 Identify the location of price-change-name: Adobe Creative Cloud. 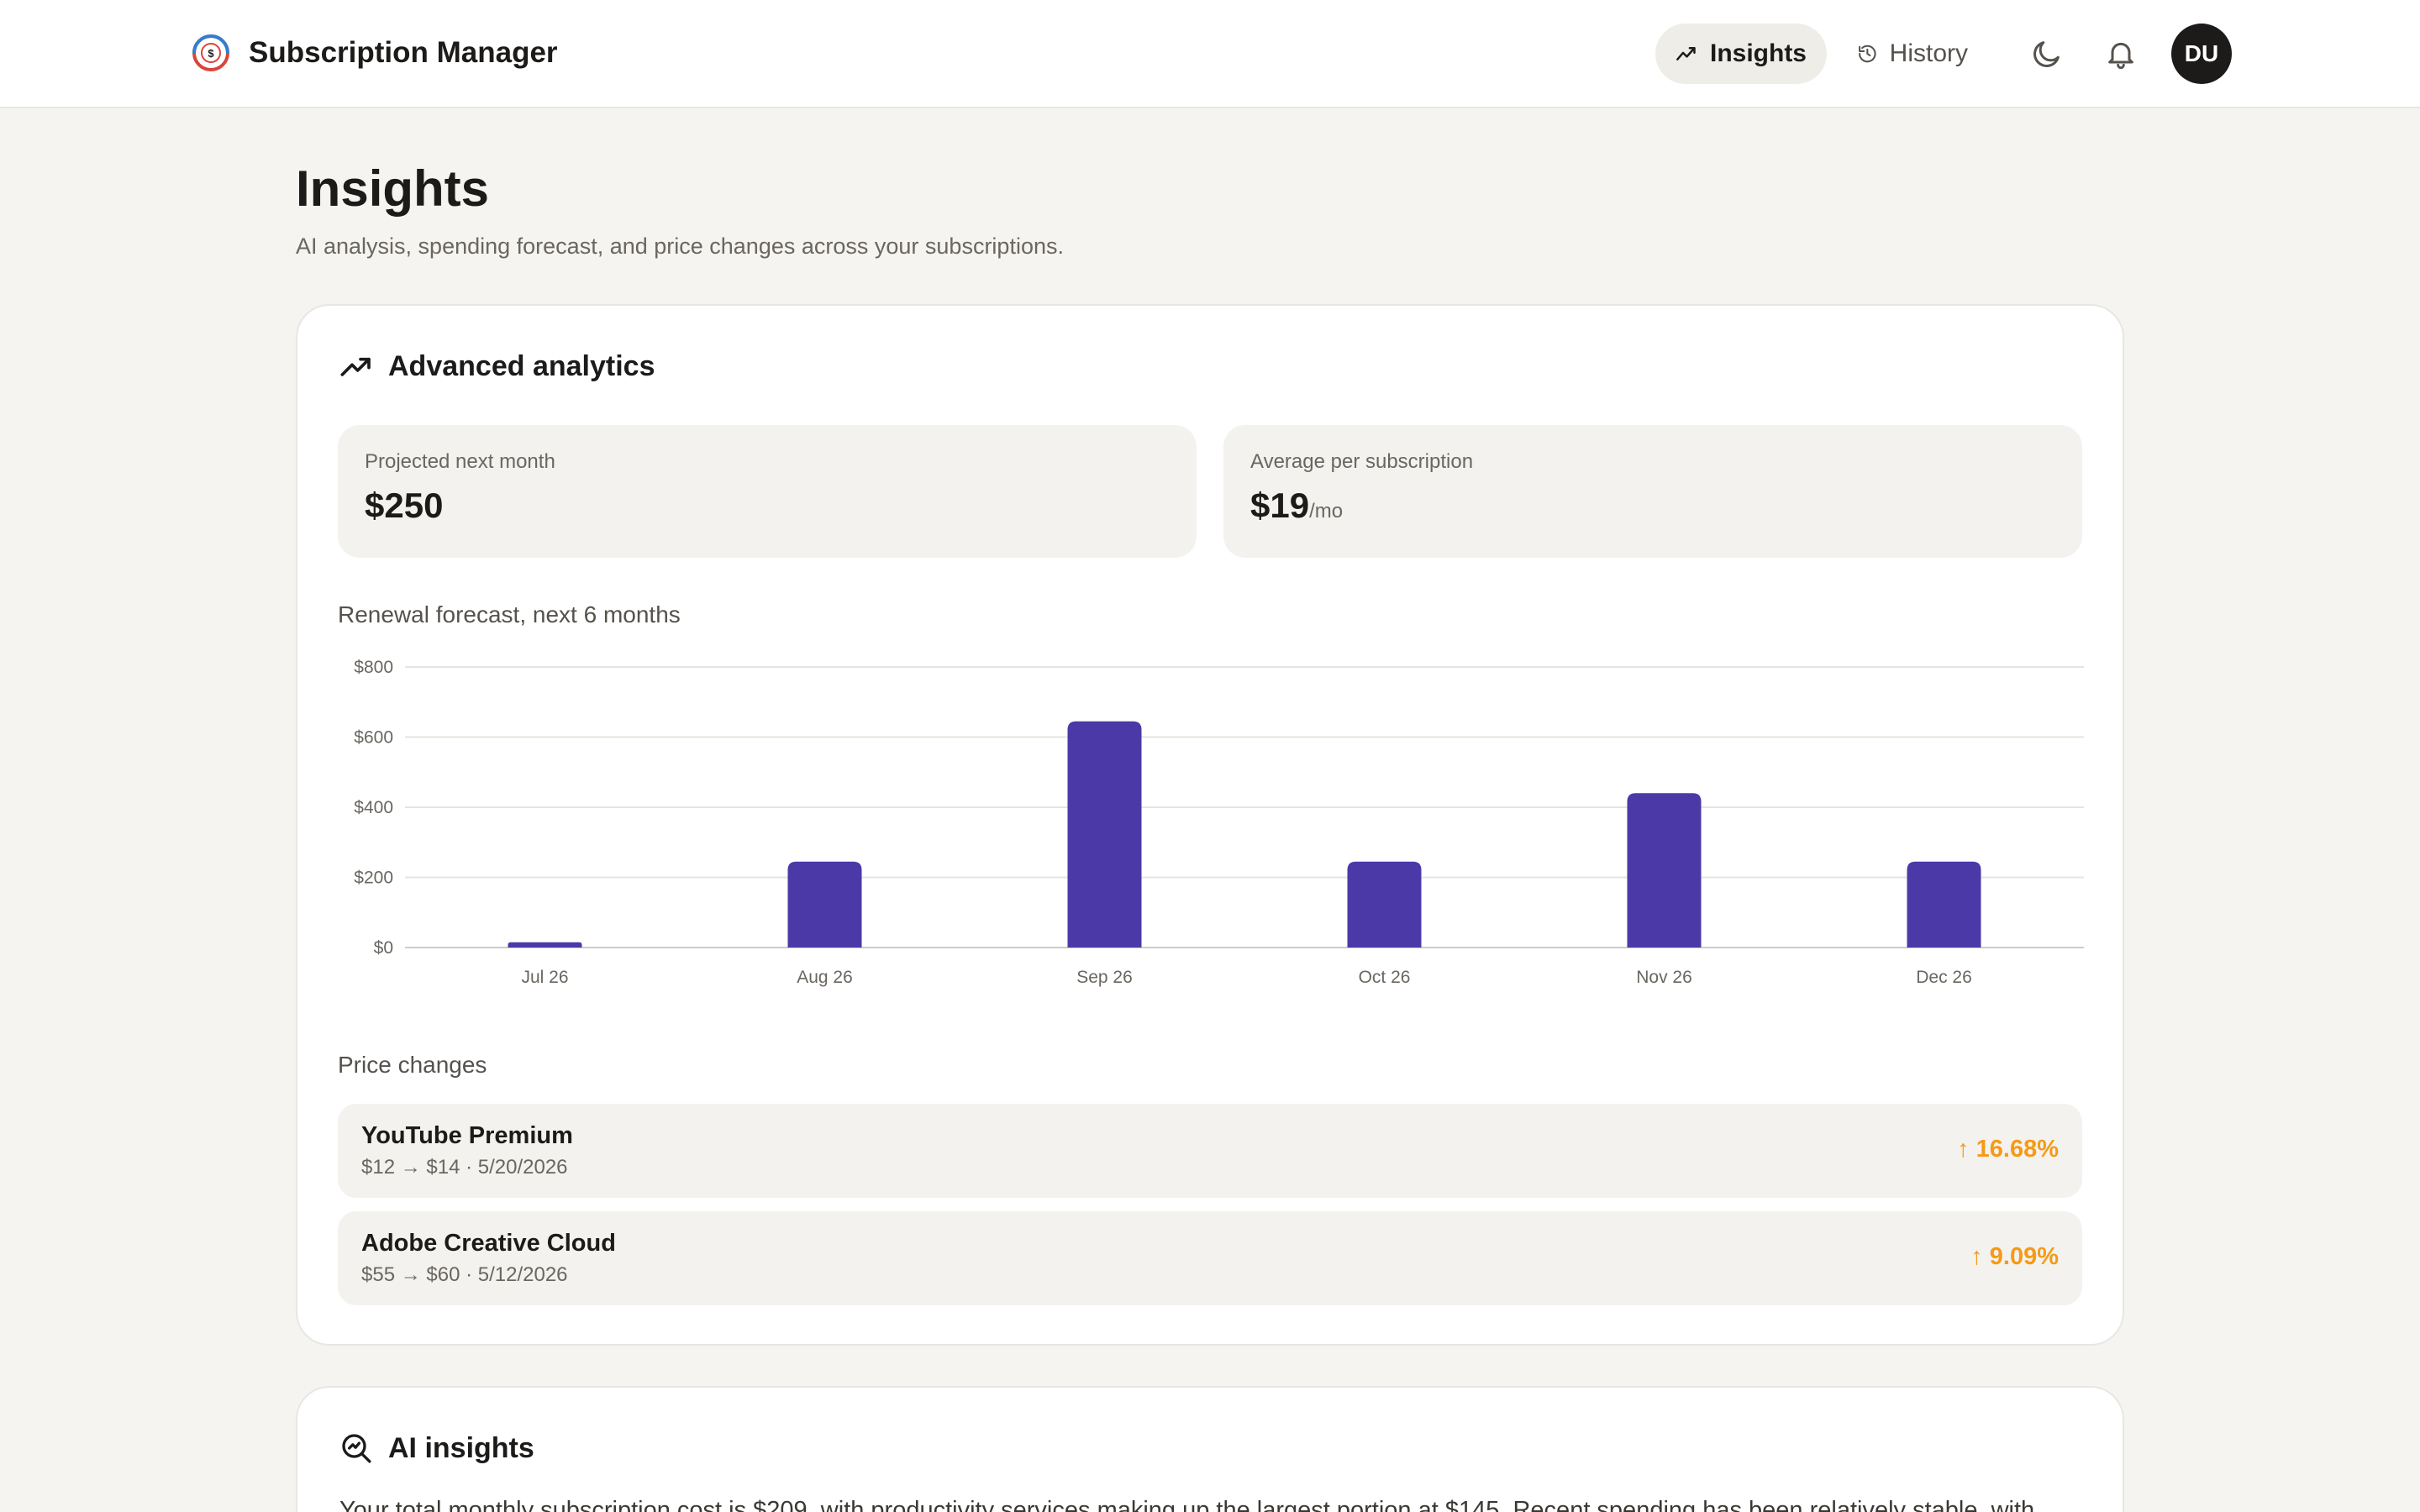
(488, 1243).